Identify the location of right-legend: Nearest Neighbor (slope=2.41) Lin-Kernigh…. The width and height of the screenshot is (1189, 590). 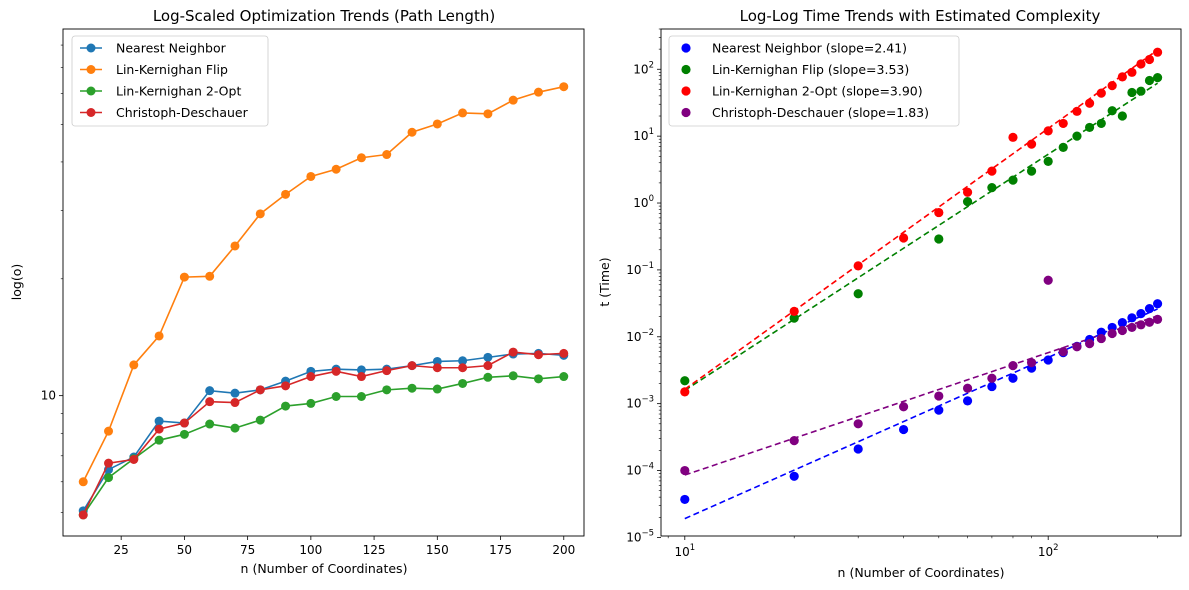
(814, 81).